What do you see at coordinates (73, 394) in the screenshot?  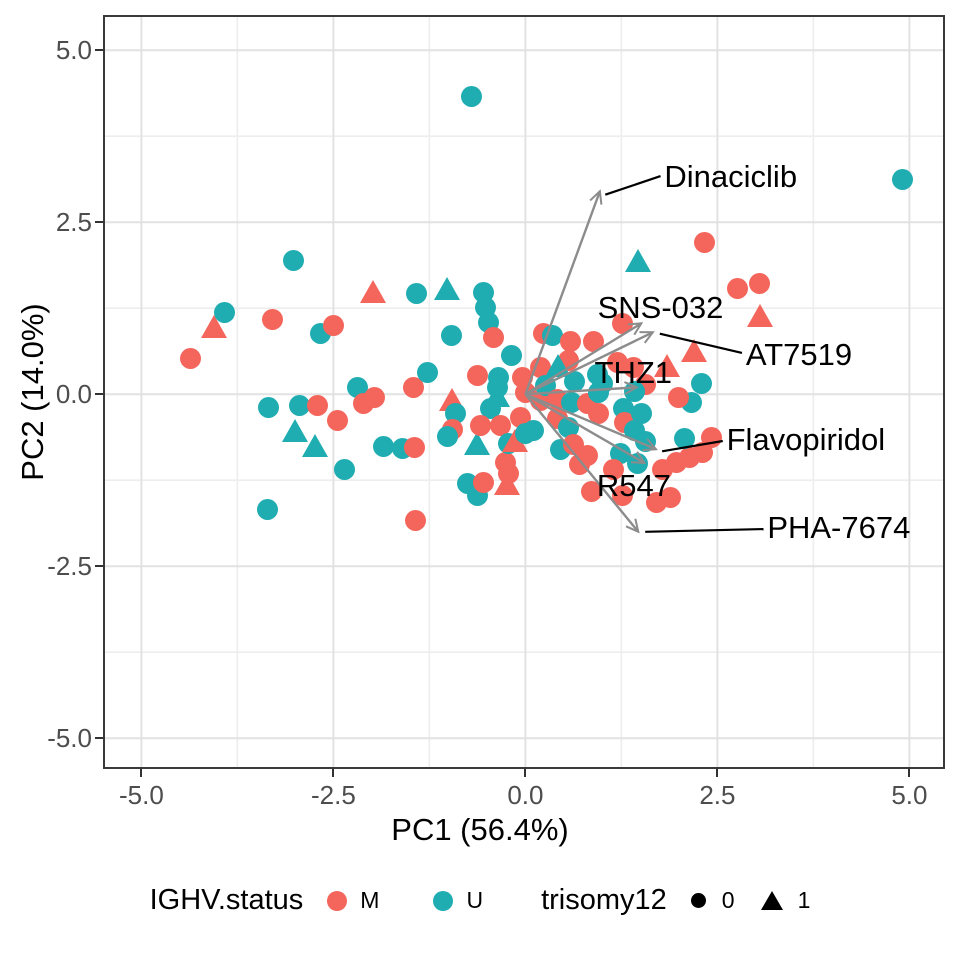 I see `y-tick-label: 0.0` at bounding box center [73, 394].